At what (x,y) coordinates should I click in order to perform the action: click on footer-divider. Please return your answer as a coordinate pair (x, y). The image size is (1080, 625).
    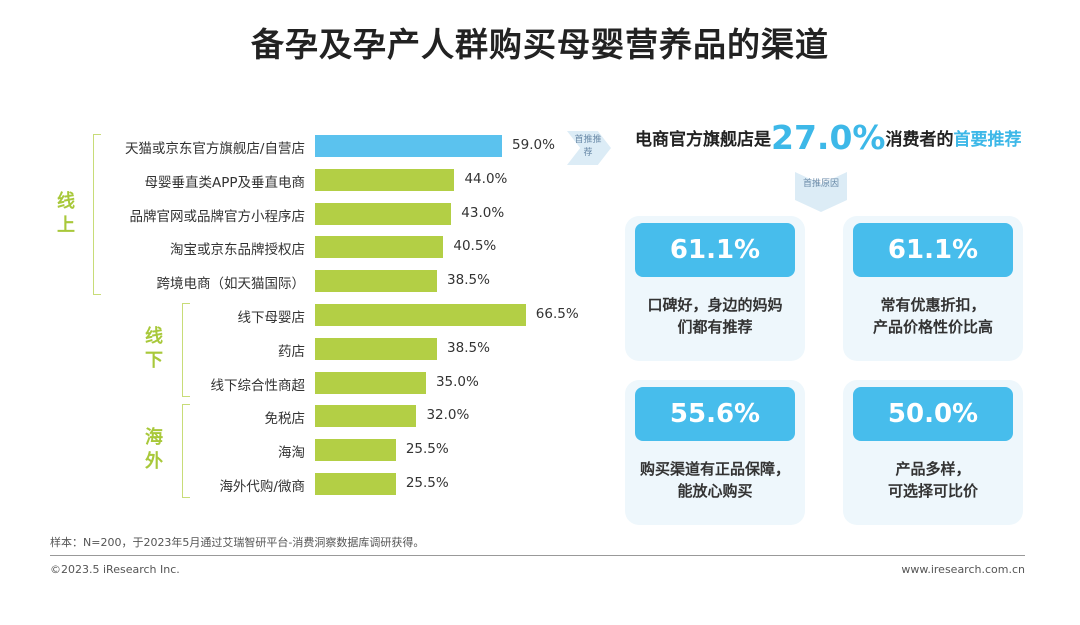
    Looking at the image, I should click on (537, 555).